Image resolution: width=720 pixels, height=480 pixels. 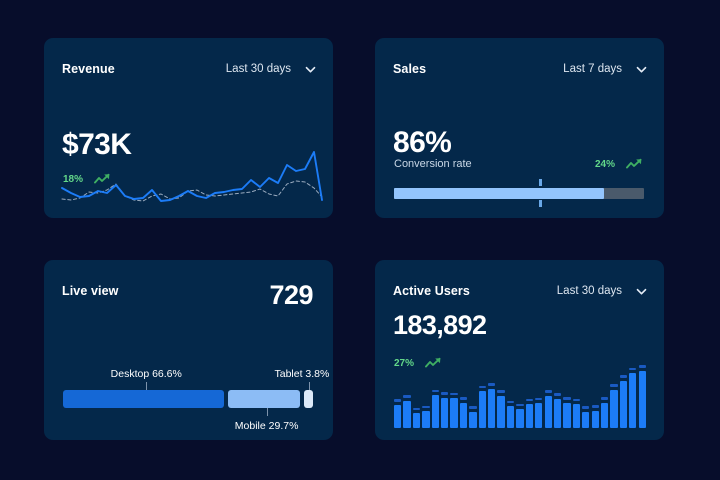 I want to click on conversion-rate-value: 24%, so click(x=604, y=164).